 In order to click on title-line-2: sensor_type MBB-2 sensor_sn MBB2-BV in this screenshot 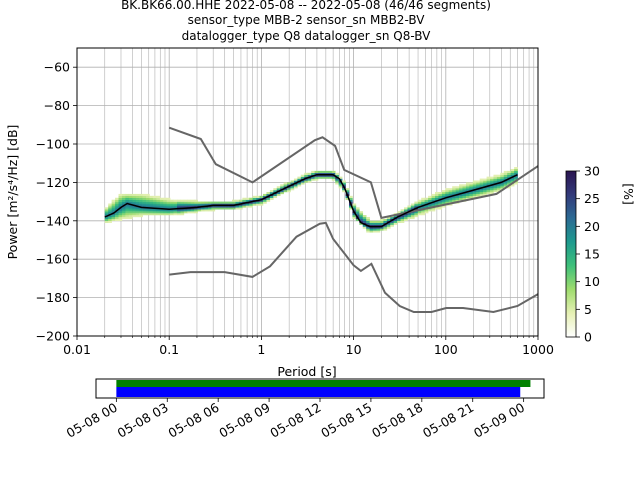, I will do `click(307, 20)`.